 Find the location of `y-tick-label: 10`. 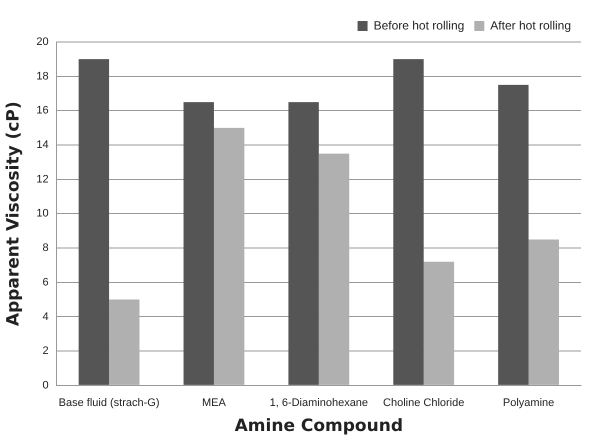

y-tick-label: 10 is located at coordinates (42, 214).